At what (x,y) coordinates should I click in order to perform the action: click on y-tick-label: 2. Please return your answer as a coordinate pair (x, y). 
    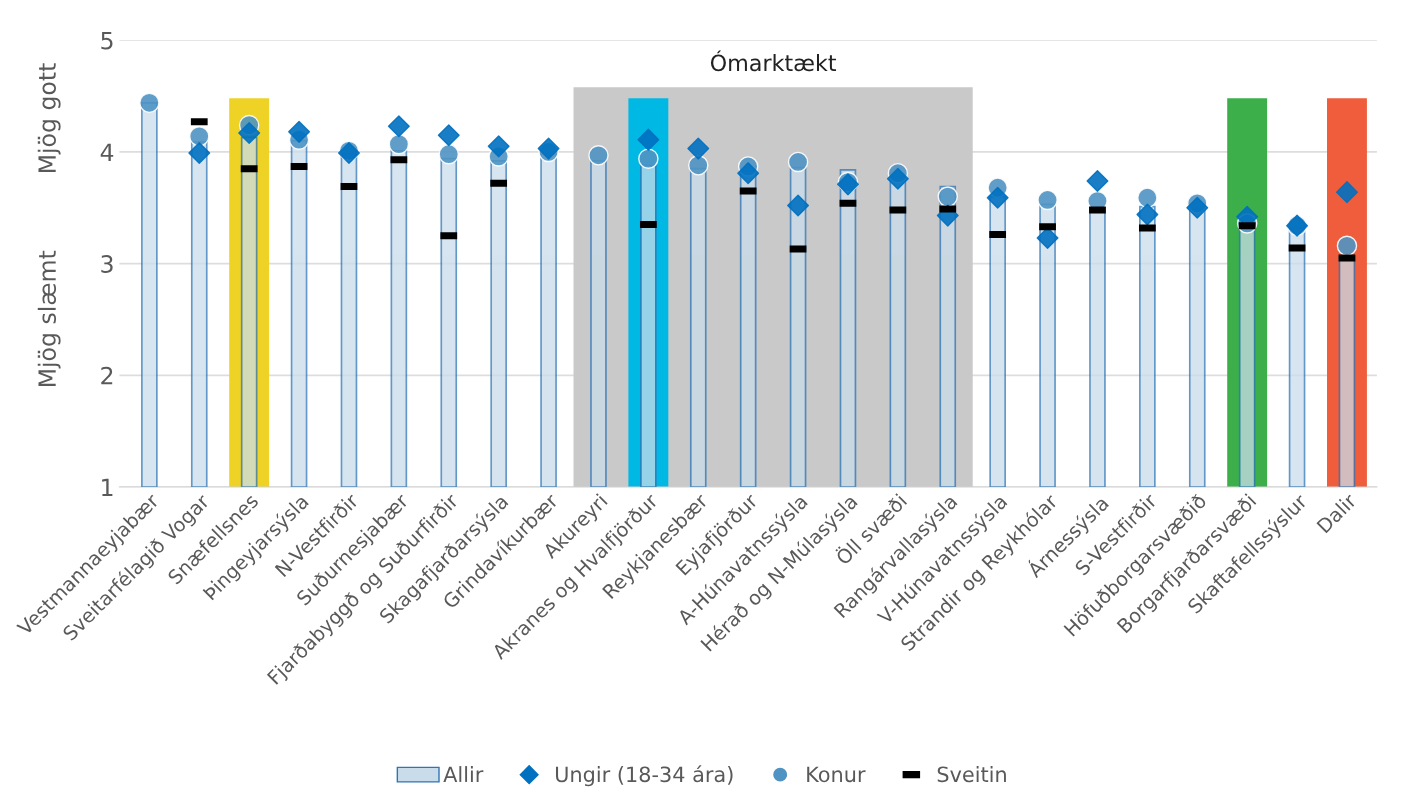
    Looking at the image, I should click on (107, 375).